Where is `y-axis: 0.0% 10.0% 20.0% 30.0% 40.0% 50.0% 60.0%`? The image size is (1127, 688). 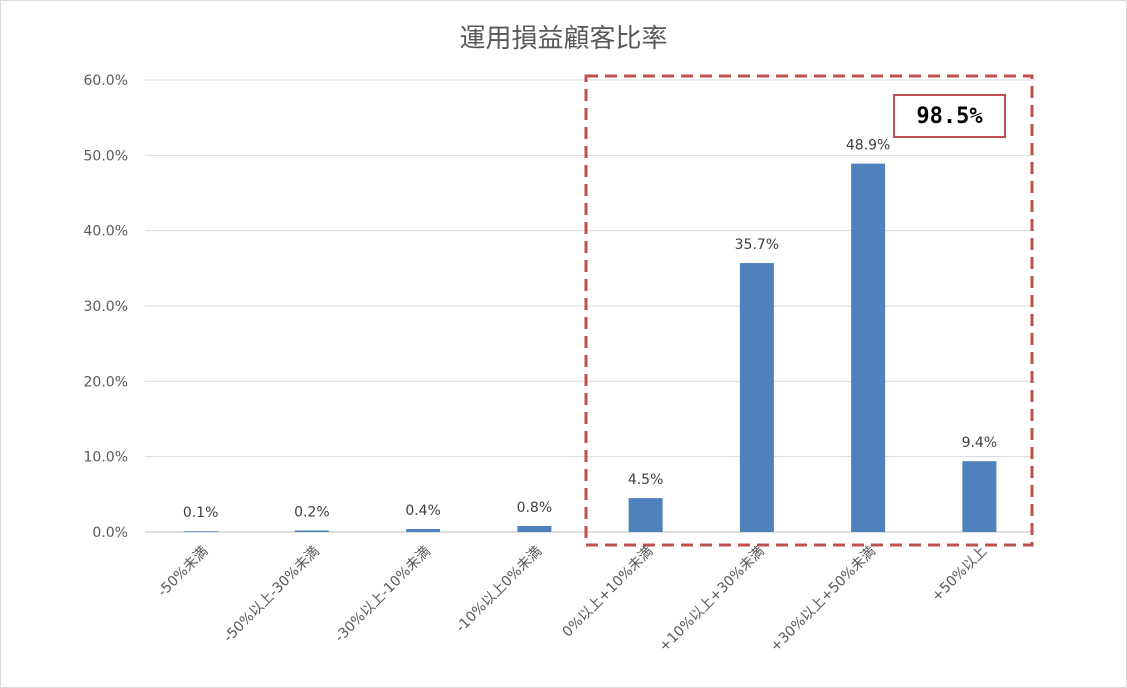 y-axis: 0.0% 10.0% 20.0% 30.0% 40.0% 50.0% 60.0% is located at coordinates (106, 307).